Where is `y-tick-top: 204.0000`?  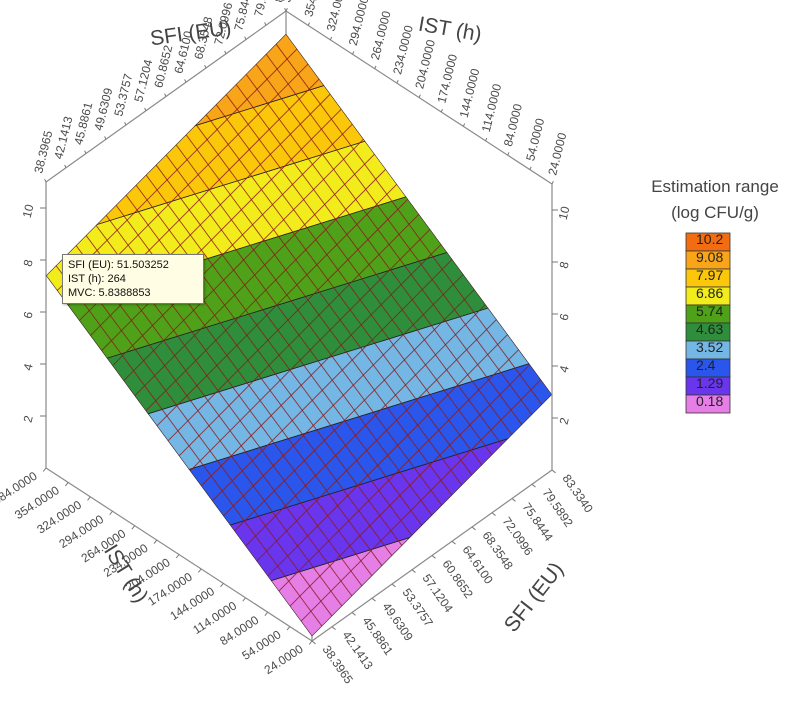
y-tick-top: 204.0000 is located at coordinates (425, 64).